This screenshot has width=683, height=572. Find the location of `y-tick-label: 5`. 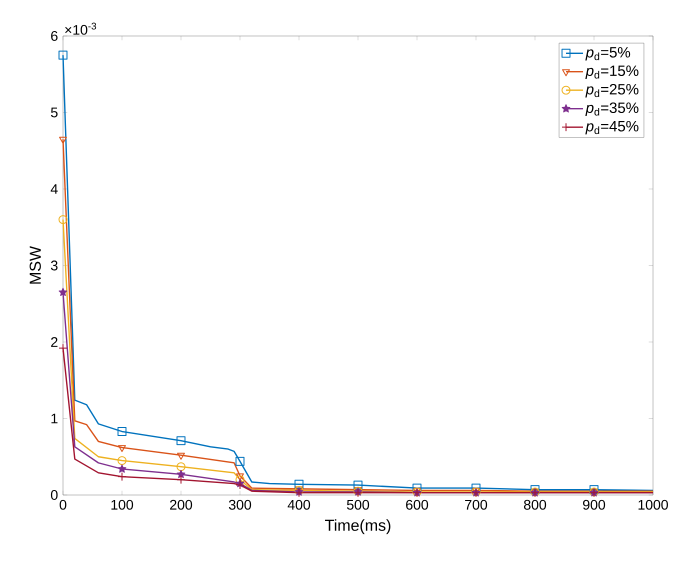

y-tick-label: 5 is located at coordinates (54, 113).